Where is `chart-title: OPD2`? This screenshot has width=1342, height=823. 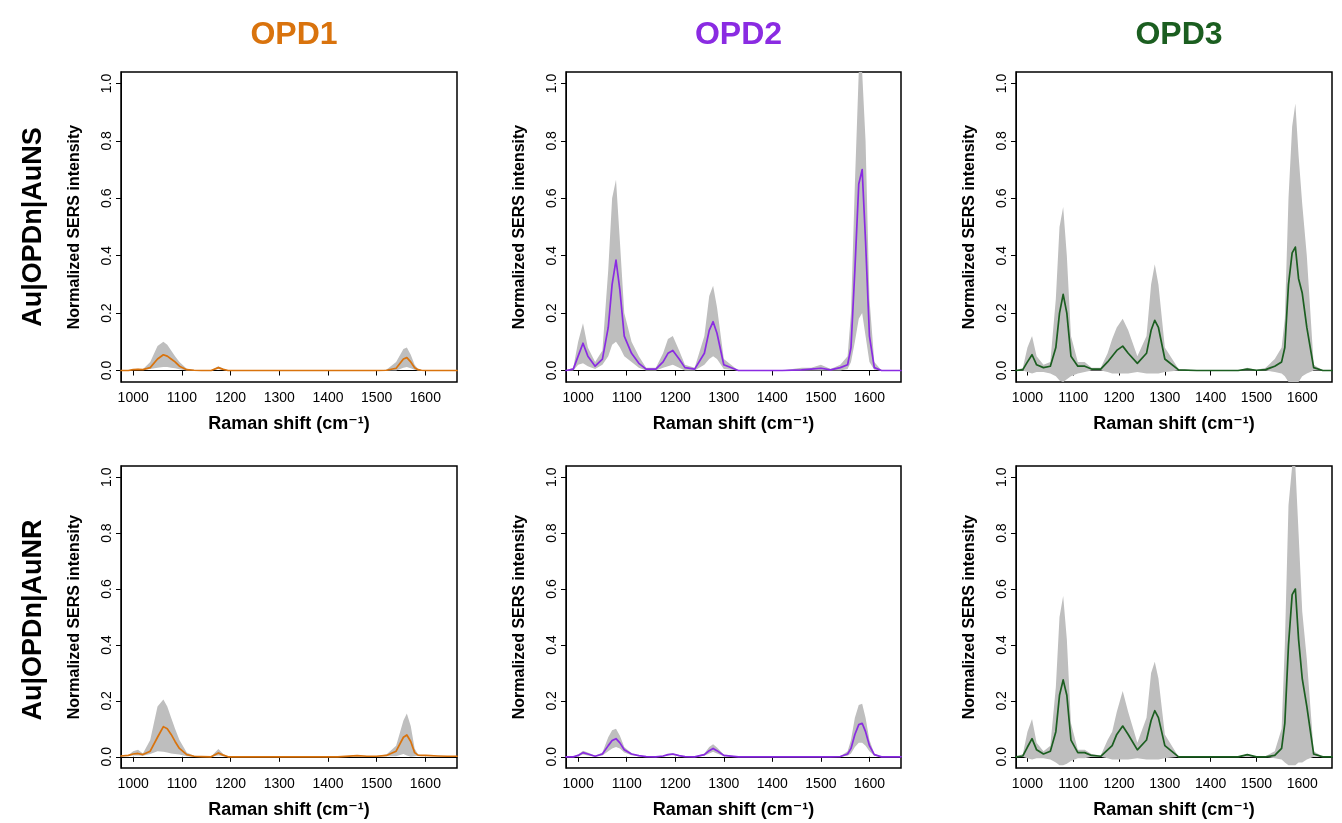
chart-title: OPD2 is located at coordinates (738, 33).